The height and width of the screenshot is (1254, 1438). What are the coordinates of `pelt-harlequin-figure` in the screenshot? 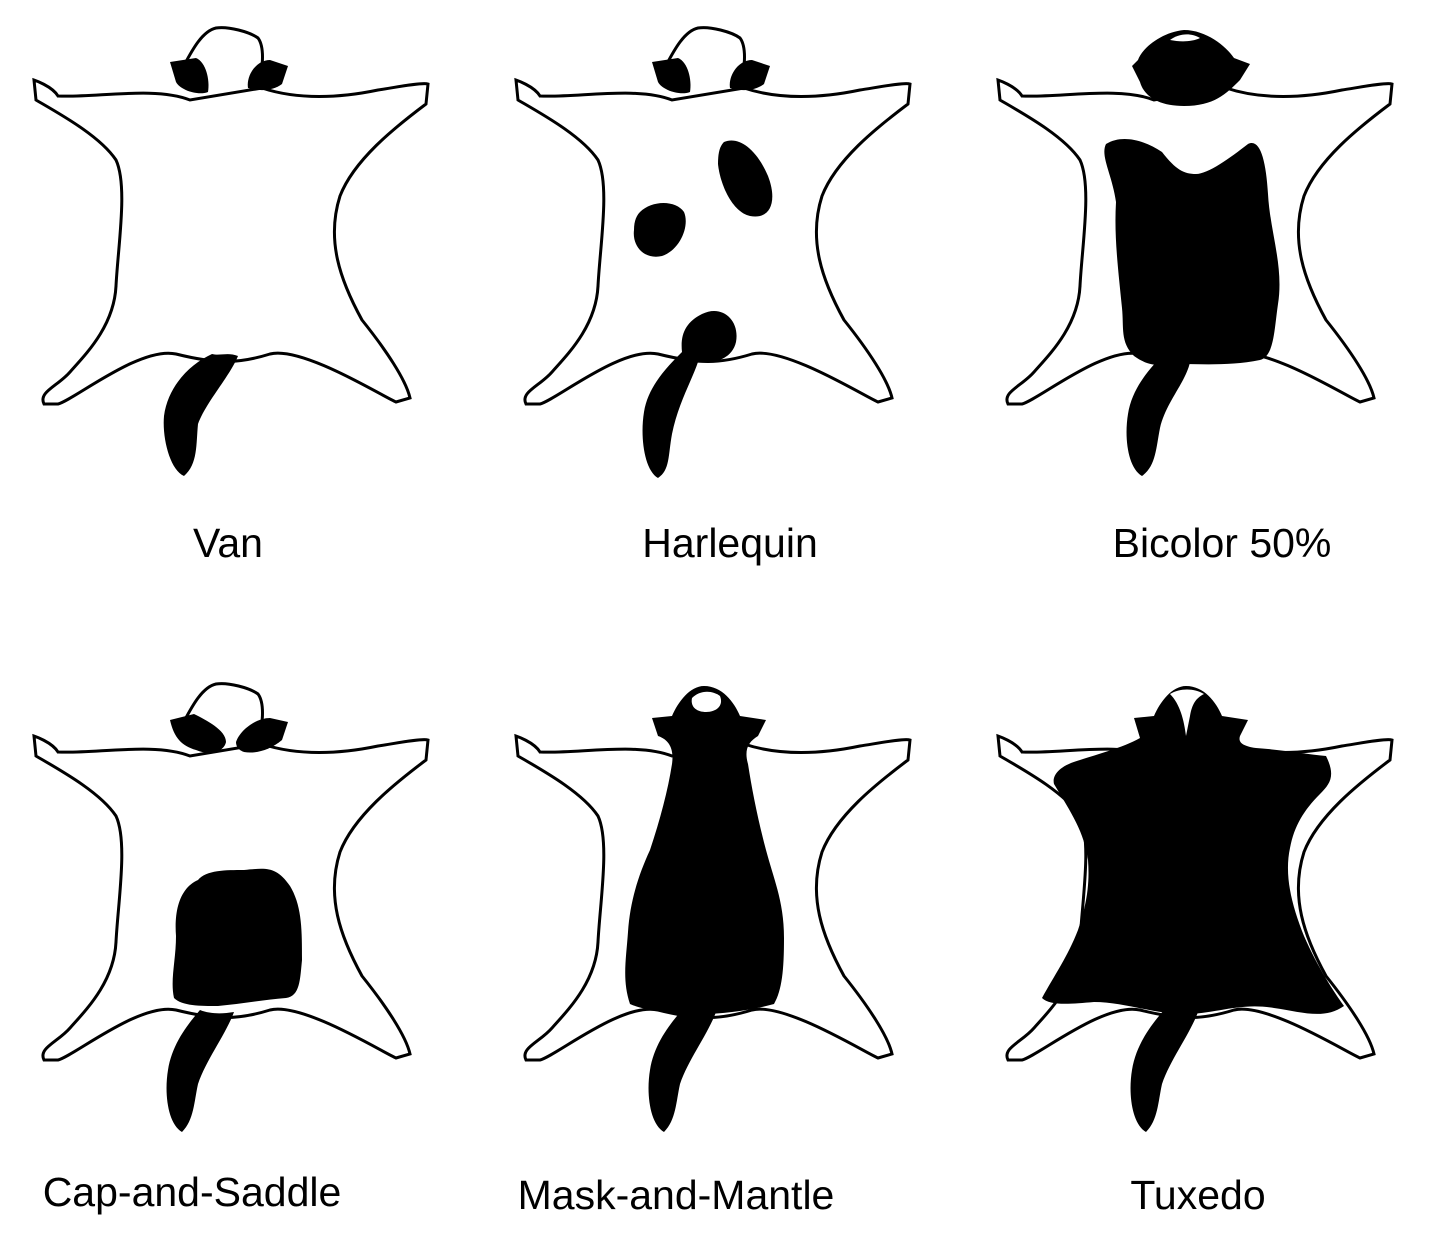 It's located at (713, 252).